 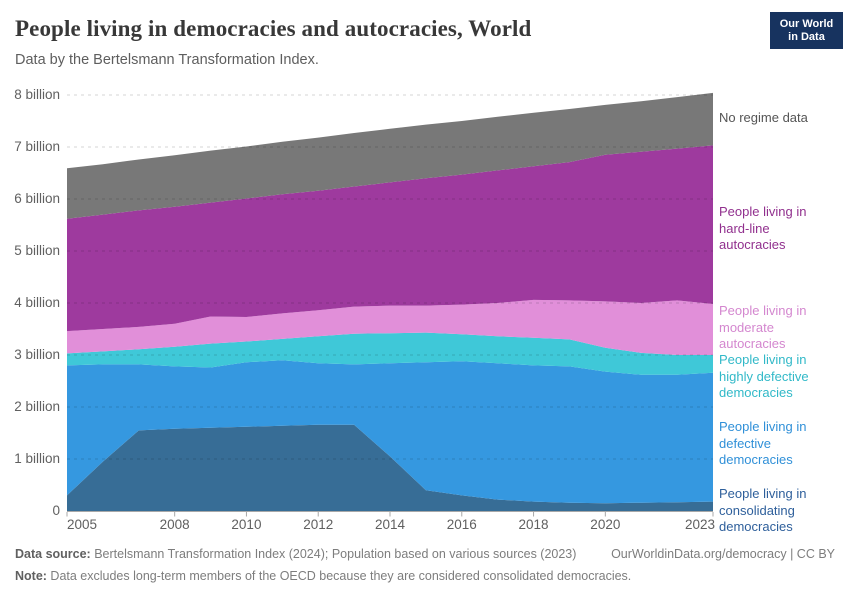 I want to click on x-axis-label-2016: 2016, so click(x=461, y=524).